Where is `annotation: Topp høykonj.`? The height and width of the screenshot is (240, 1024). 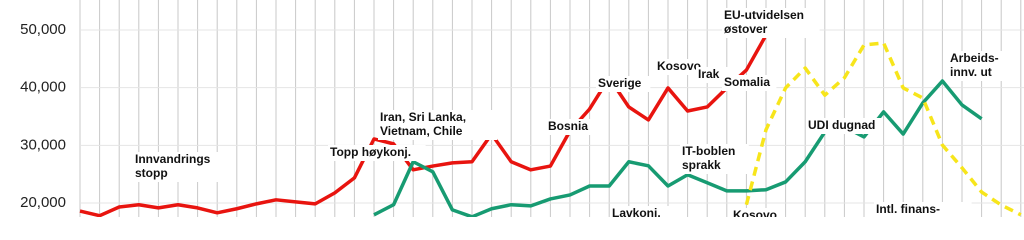 annotation: Topp høykonj. is located at coordinates (377, 153).